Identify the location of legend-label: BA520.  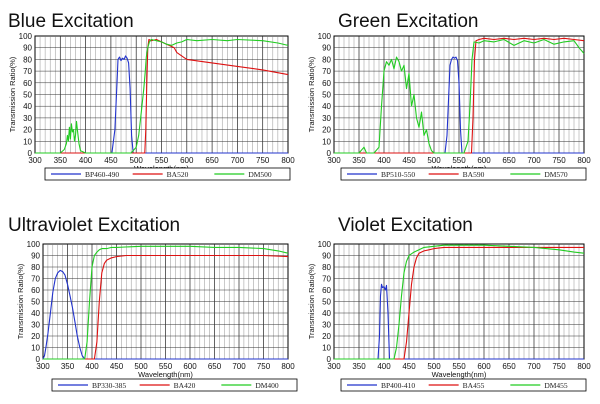
(178, 174).